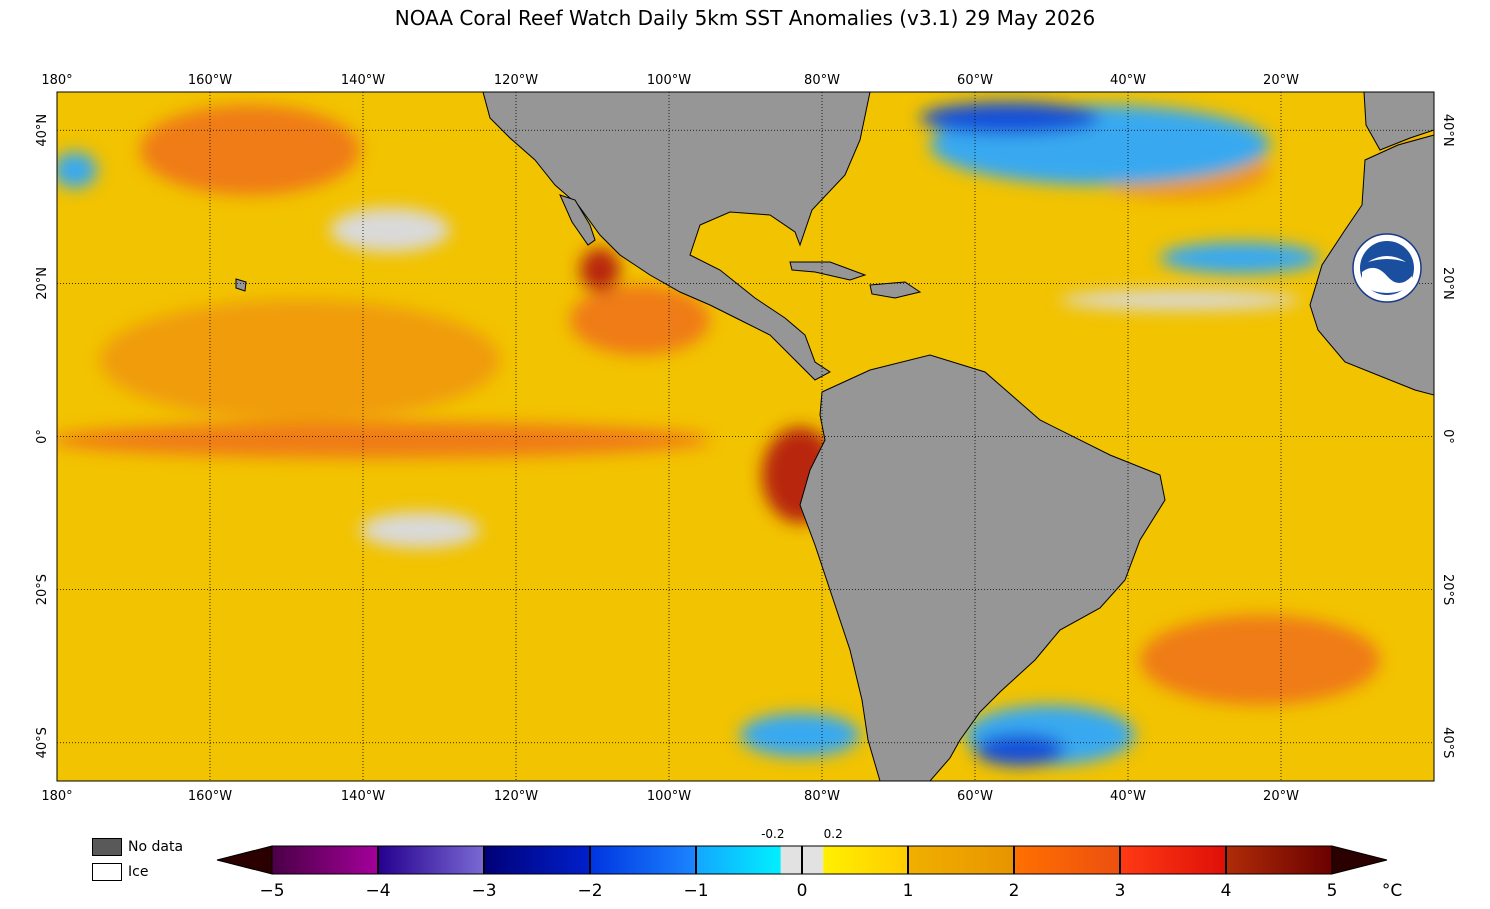 The height and width of the screenshot is (909, 1490). Describe the element at coordinates (1240, 258) in the screenshot. I see `cool-anomaly-canary` at that location.